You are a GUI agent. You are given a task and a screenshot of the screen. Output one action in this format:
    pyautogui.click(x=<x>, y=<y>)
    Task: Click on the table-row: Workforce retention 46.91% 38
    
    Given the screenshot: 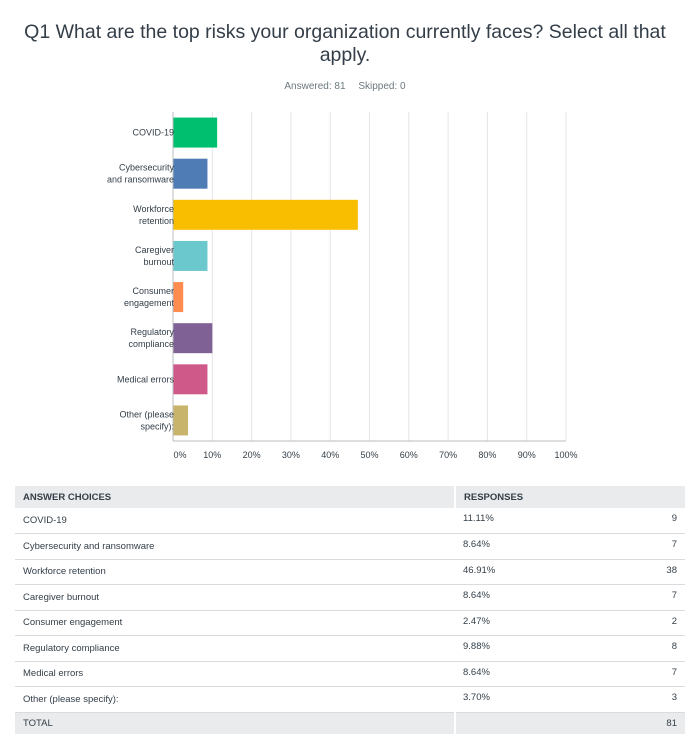 What is the action you would take?
    pyautogui.click(x=350, y=572)
    